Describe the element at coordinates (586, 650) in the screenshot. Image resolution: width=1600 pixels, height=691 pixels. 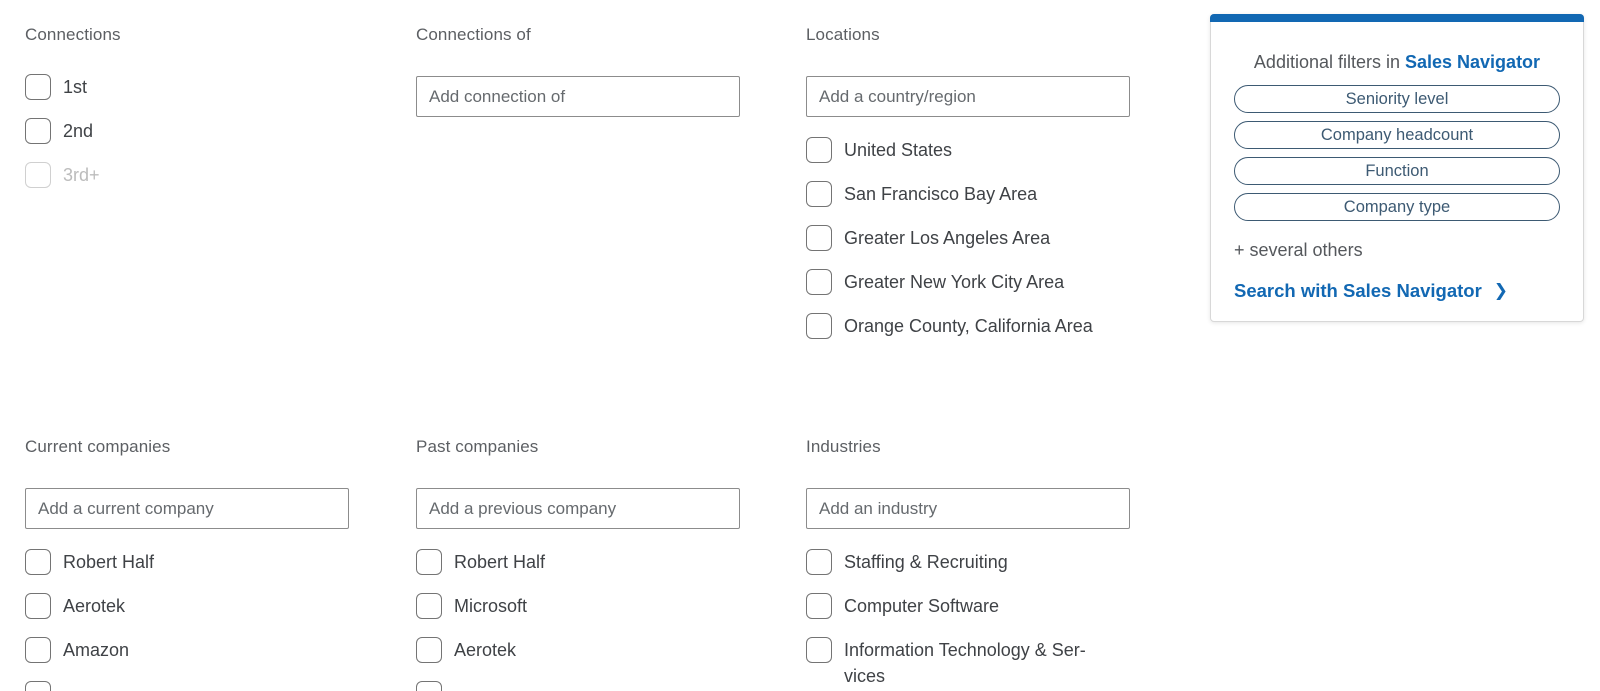
I see `option-row-past-aerotek: Aerotek` at that location.